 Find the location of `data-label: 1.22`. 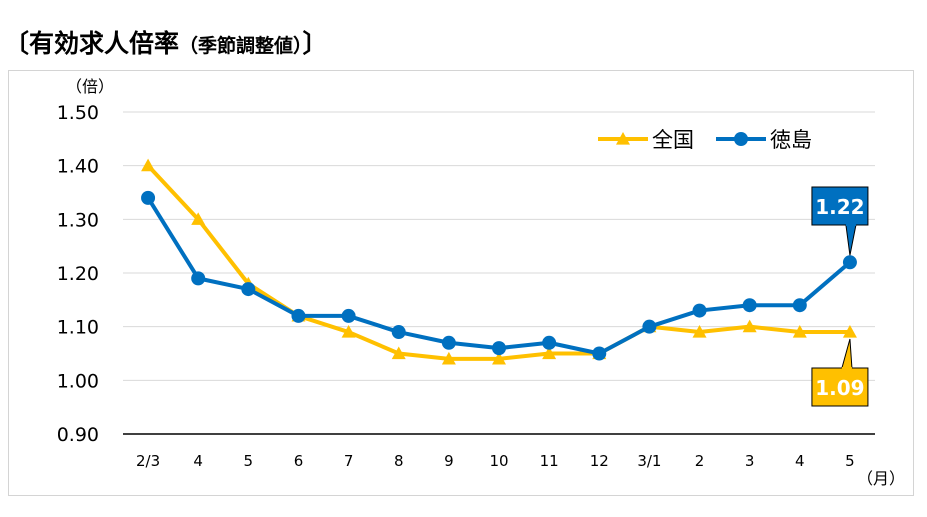

data-label: 1.22 is located at coordinates (839, 207).